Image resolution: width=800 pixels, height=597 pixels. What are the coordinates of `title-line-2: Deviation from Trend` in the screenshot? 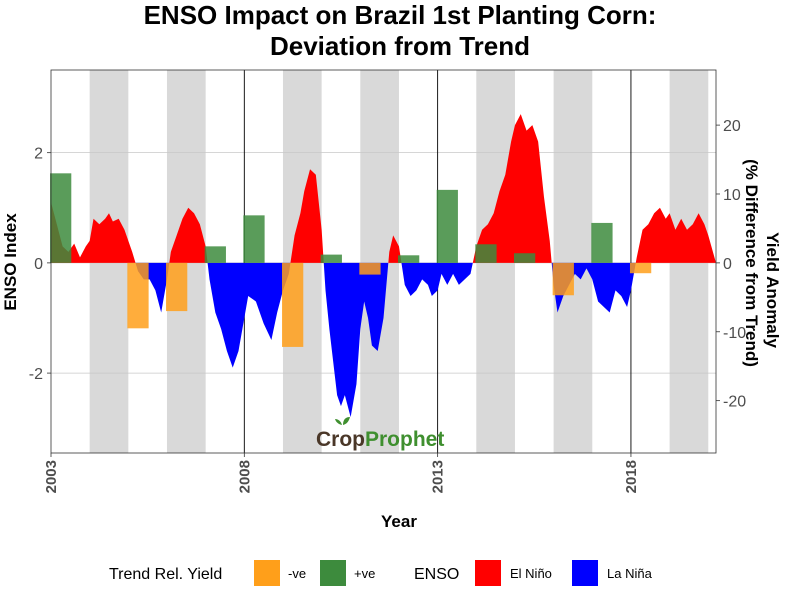 It's located at (400, 46).